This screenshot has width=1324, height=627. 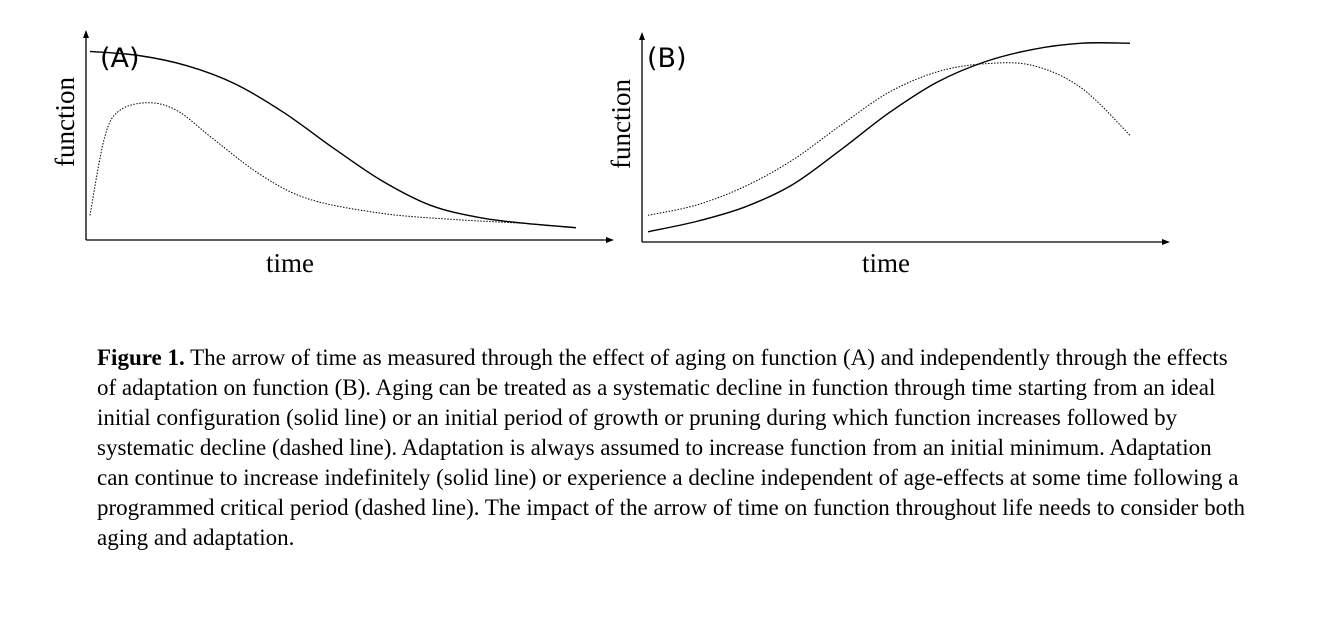 What do you see at coordinates (120, 58) in the screenshot?
I see `panel-label: (A)` at bounding box center [120, 58].